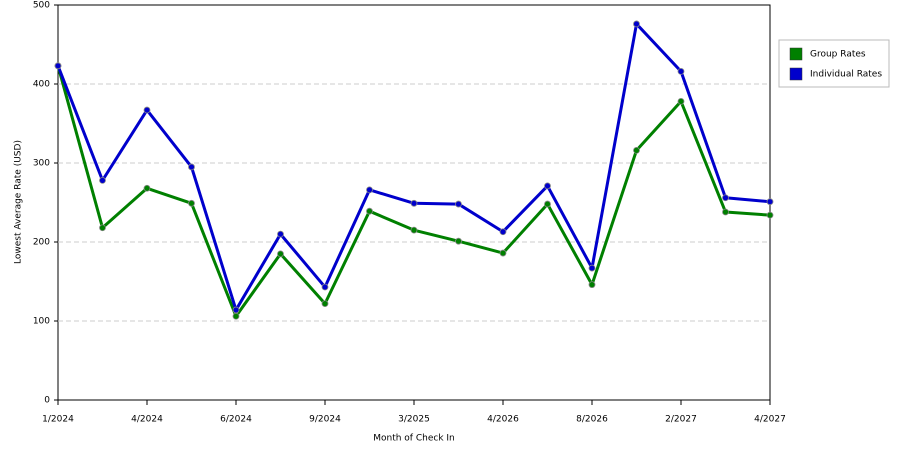 The width and height of the screenshot is (900, 454). Describe the element at coordinates (41, 164) in the screenshot. I see `y-tick-label: 300` at that location.